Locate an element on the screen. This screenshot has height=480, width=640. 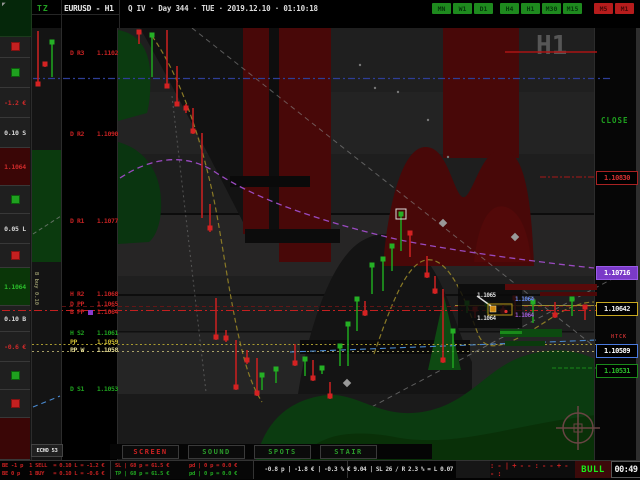
pivot-row: PP 1.1059 is located at coordinates (94, 342).